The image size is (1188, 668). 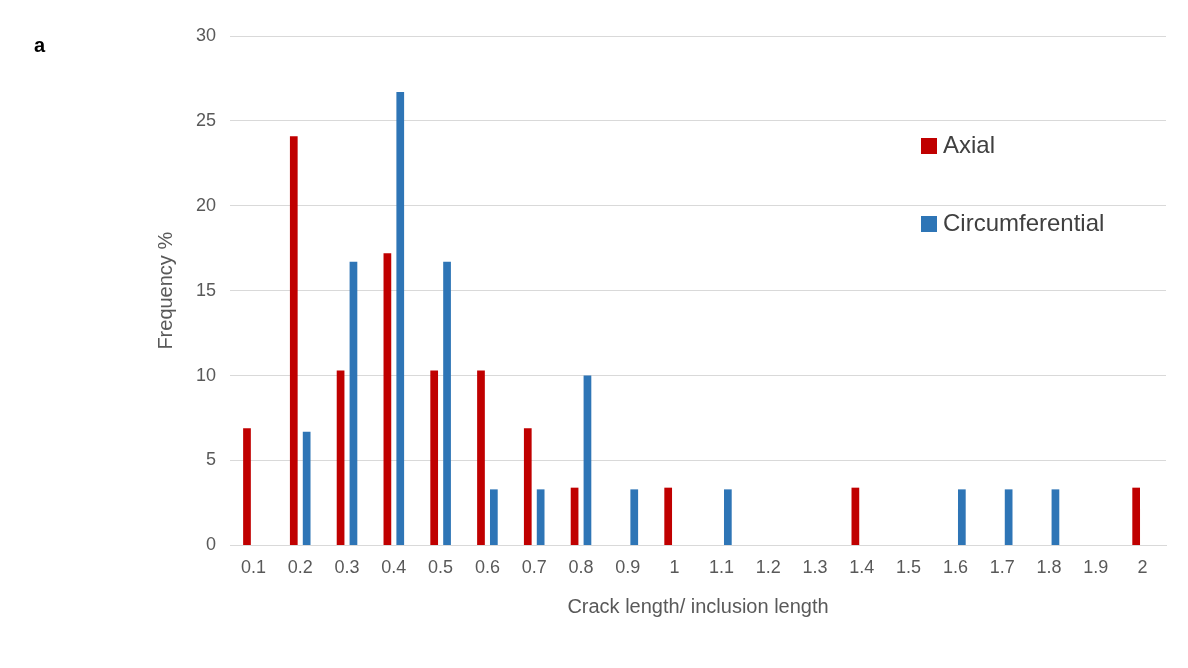 I want to click on x-tick-label: 2, so click(x=1142, y=567).